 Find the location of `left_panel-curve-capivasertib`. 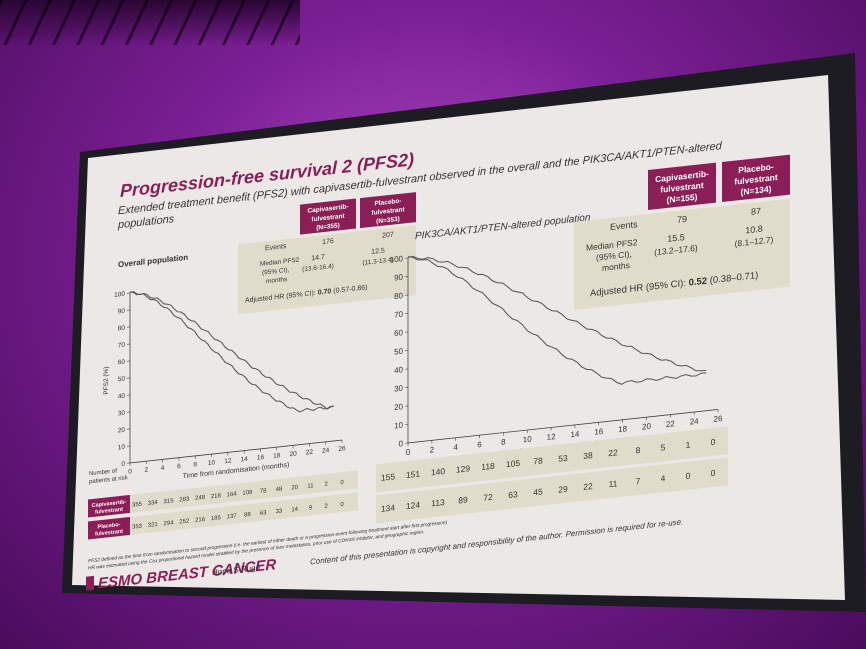

left_panel-curve-capivasertib is located at coordinates (231, 350).